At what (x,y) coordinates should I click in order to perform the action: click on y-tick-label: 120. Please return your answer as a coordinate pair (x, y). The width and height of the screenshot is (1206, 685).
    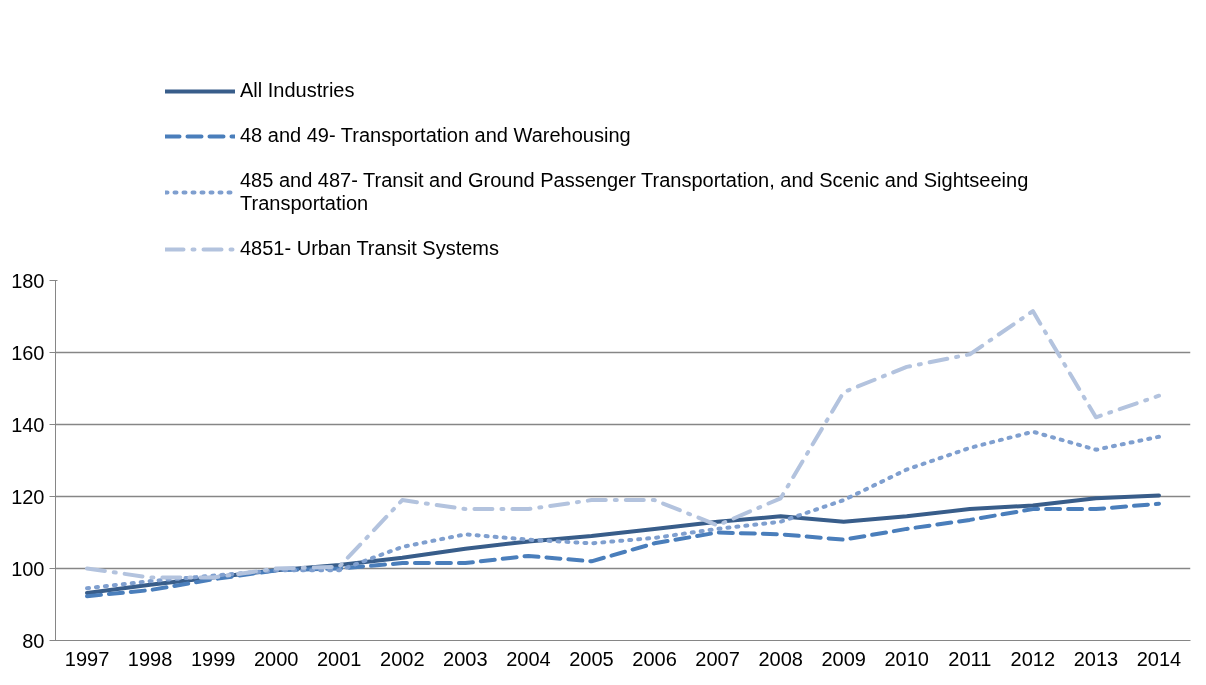
    Looking at the image, I should click on (28, 496).